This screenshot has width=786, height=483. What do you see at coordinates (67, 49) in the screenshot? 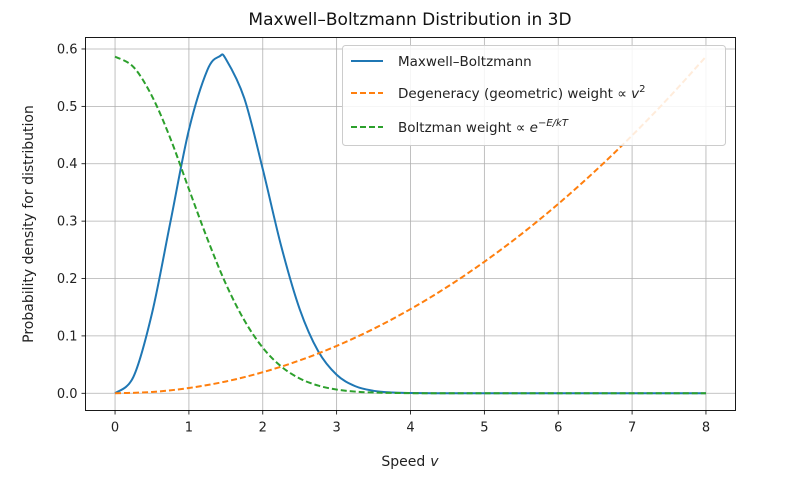
I see `y-tick-label: 0.6` at bounding box center [67, 49].